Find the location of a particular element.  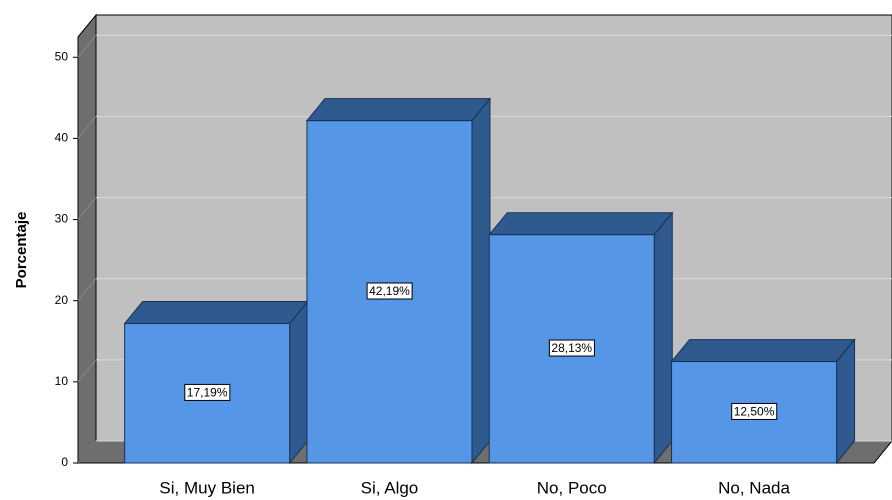

value-label: 17,19% is located at coordinates (207, 392).